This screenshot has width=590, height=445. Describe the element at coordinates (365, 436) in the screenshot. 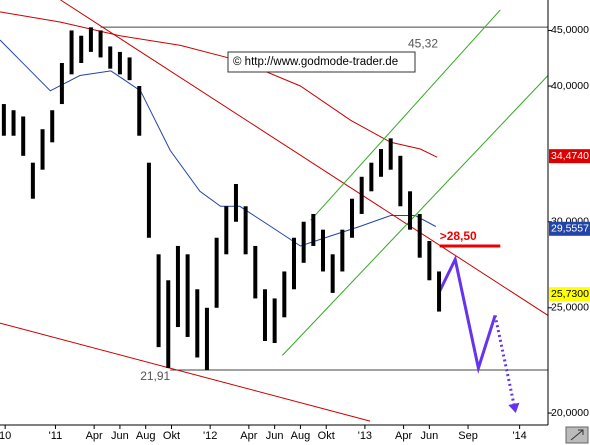

I see `x-tick-label: '13` at that location.